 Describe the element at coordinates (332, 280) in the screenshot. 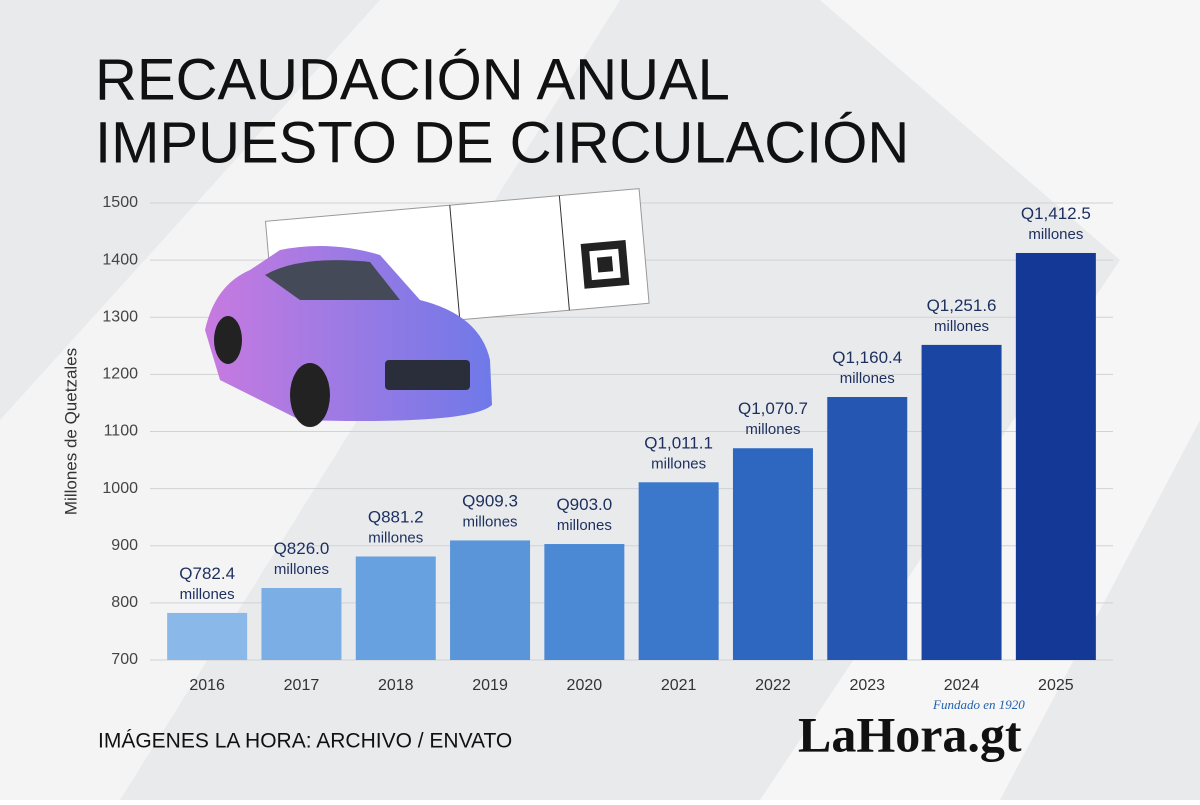

I see `car-window` at that location.